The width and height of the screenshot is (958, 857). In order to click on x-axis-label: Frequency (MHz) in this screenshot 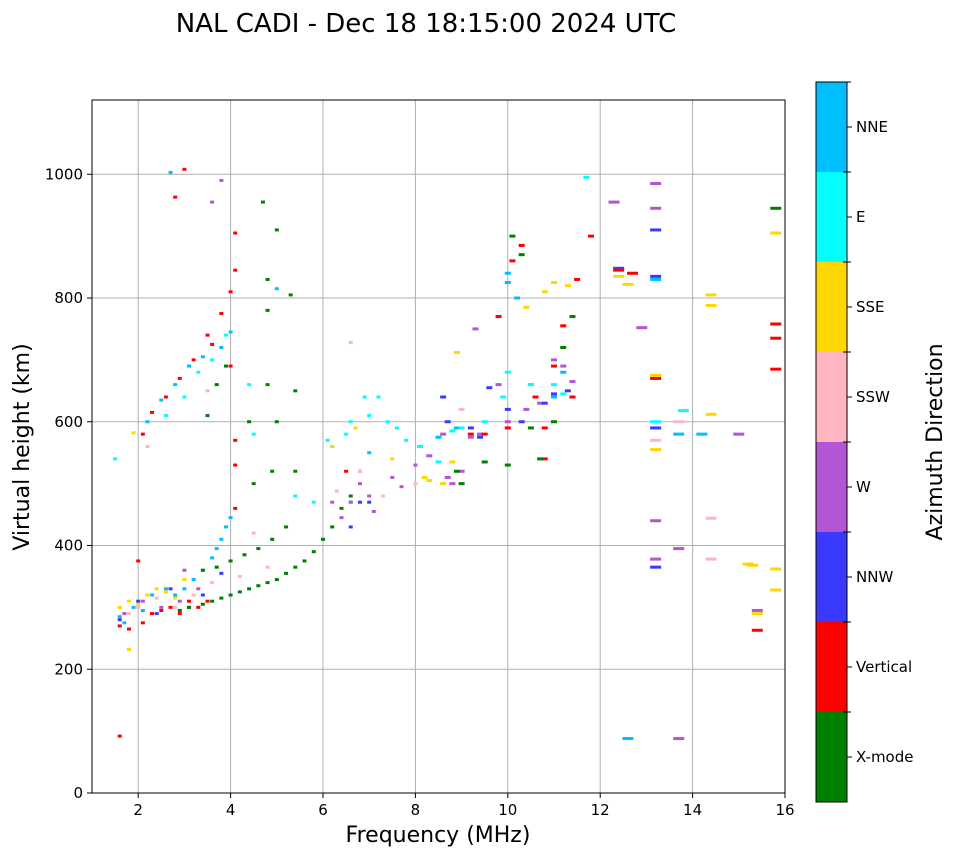, I will do `click(438, 835)`.